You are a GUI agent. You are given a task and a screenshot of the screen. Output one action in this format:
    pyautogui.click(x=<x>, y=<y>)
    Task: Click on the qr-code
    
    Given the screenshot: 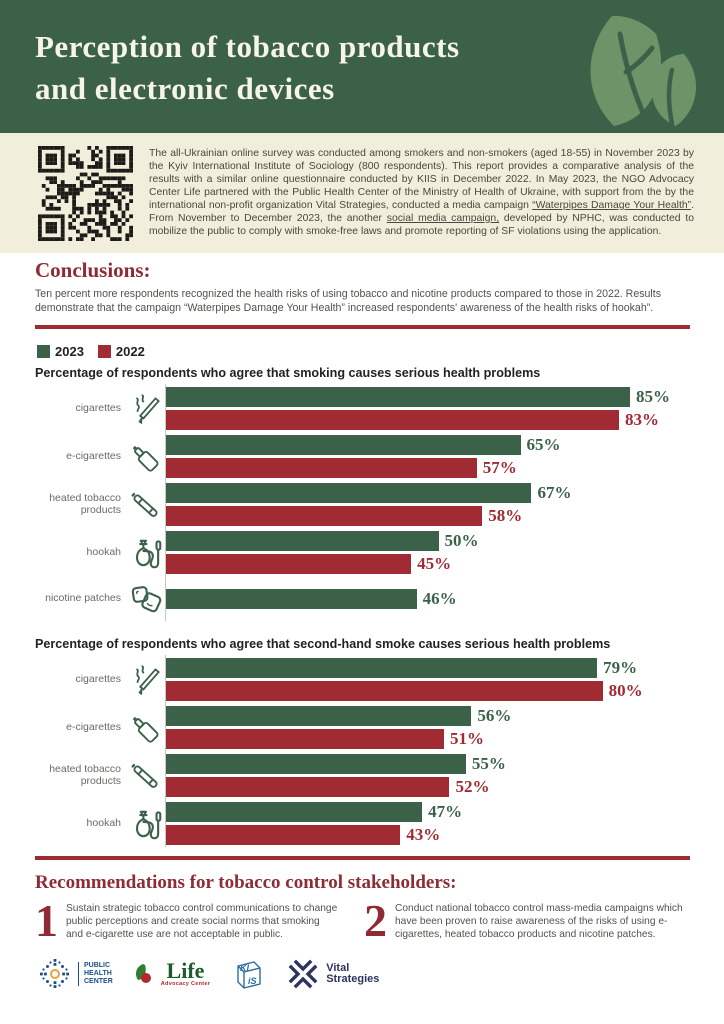 What is the action you would take?
    pyautogui.click(x=85, y=193)
    